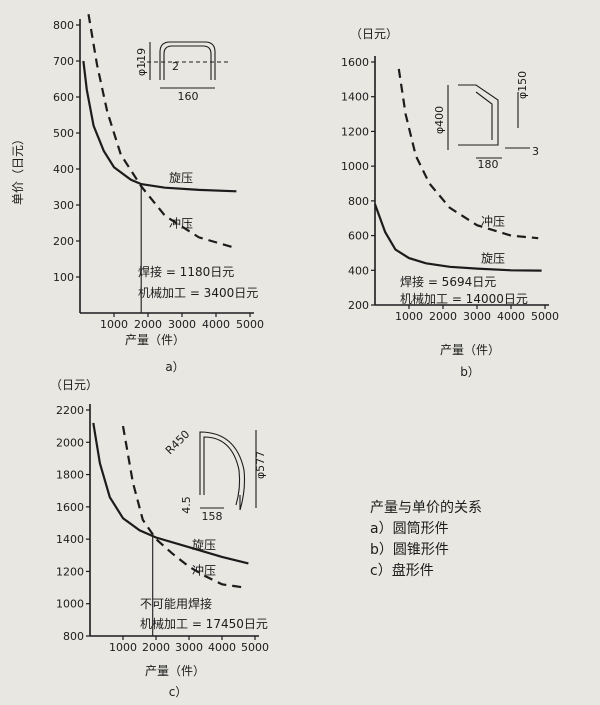 The height and width of the screenshot is (705, 600). Describe the element at coordinates (402, 570) in the screenshot. I see `caption-item-c: c）盘形件` at that location.